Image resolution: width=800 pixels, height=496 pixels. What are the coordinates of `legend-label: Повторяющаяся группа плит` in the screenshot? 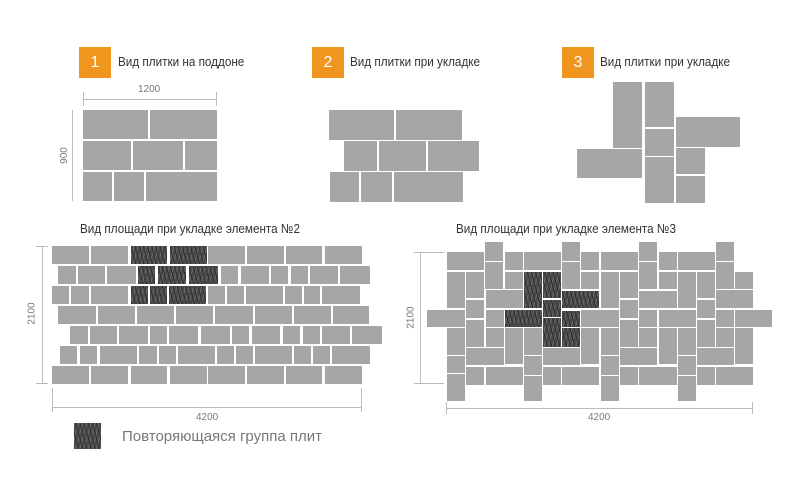 It's located at (222, 436).